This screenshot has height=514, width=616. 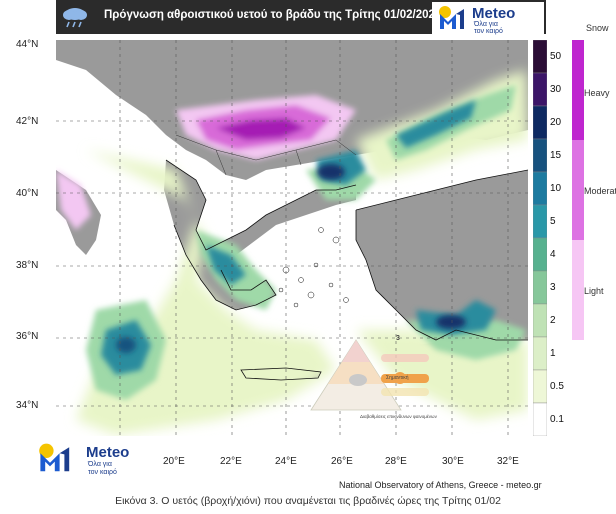 I want to click on lon-label: 20°E, so click(x=174, y=461).